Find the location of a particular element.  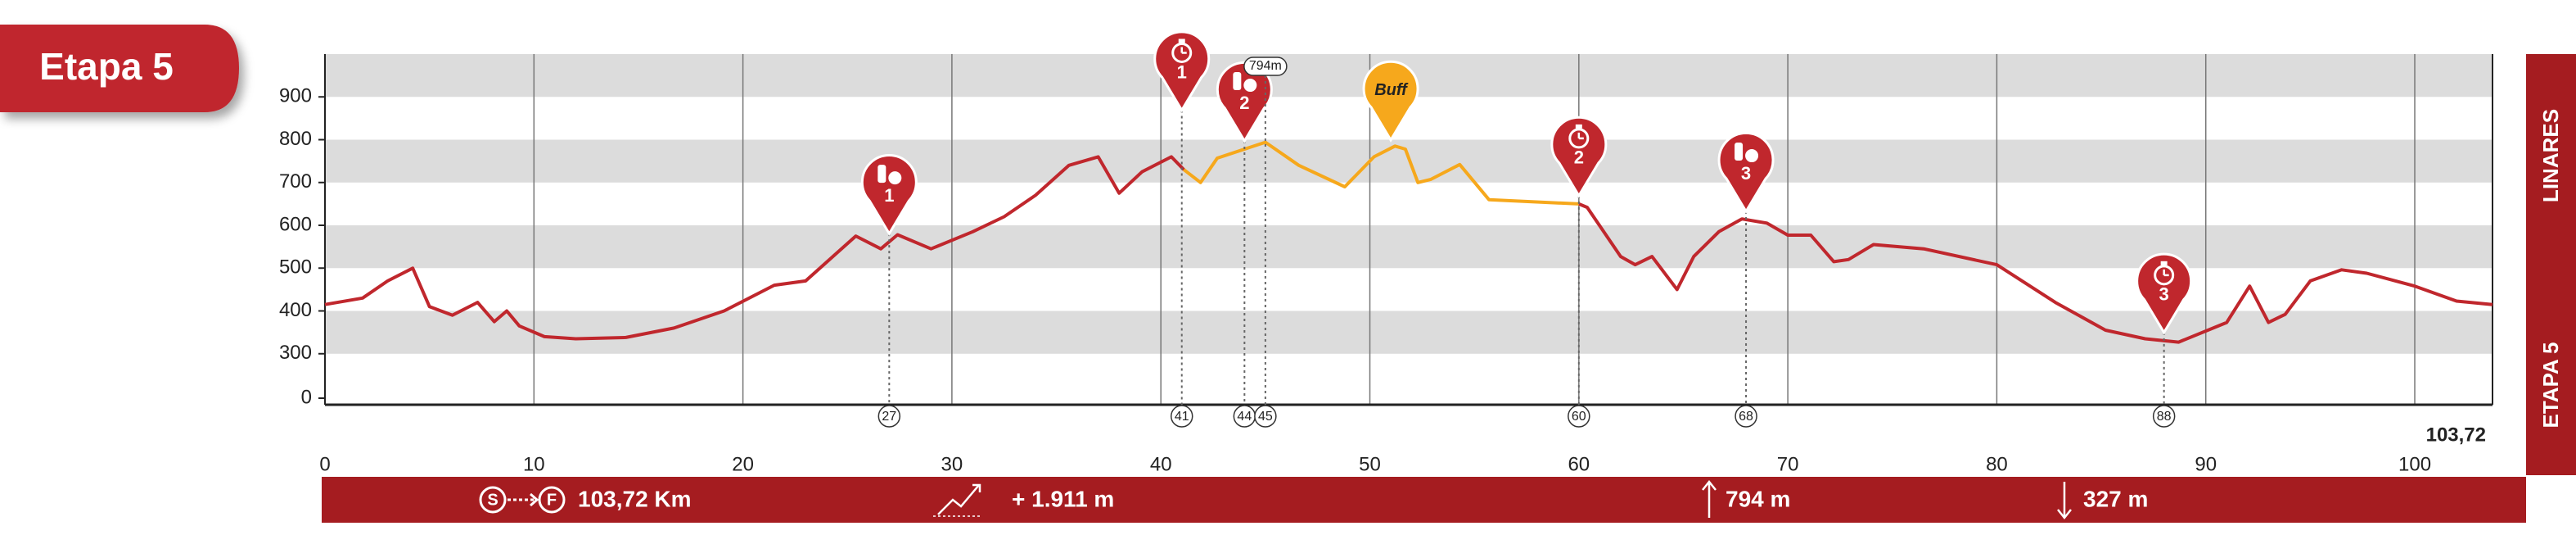

marker-km: 44 is located at coordinates (1244, 417).